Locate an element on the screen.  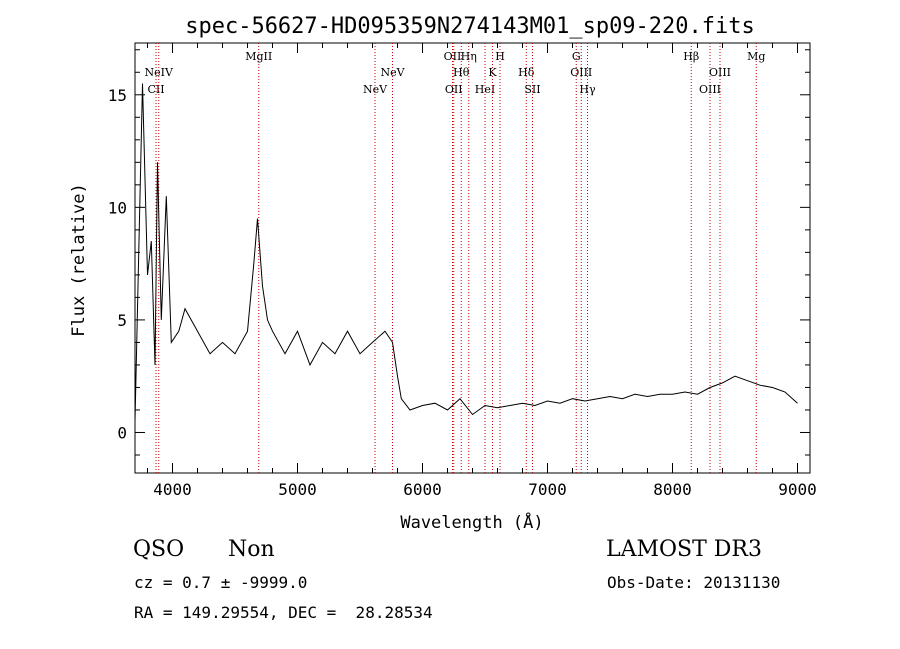
x-axis-label: Wavelength (Å) is located at coordinates (471, 522).